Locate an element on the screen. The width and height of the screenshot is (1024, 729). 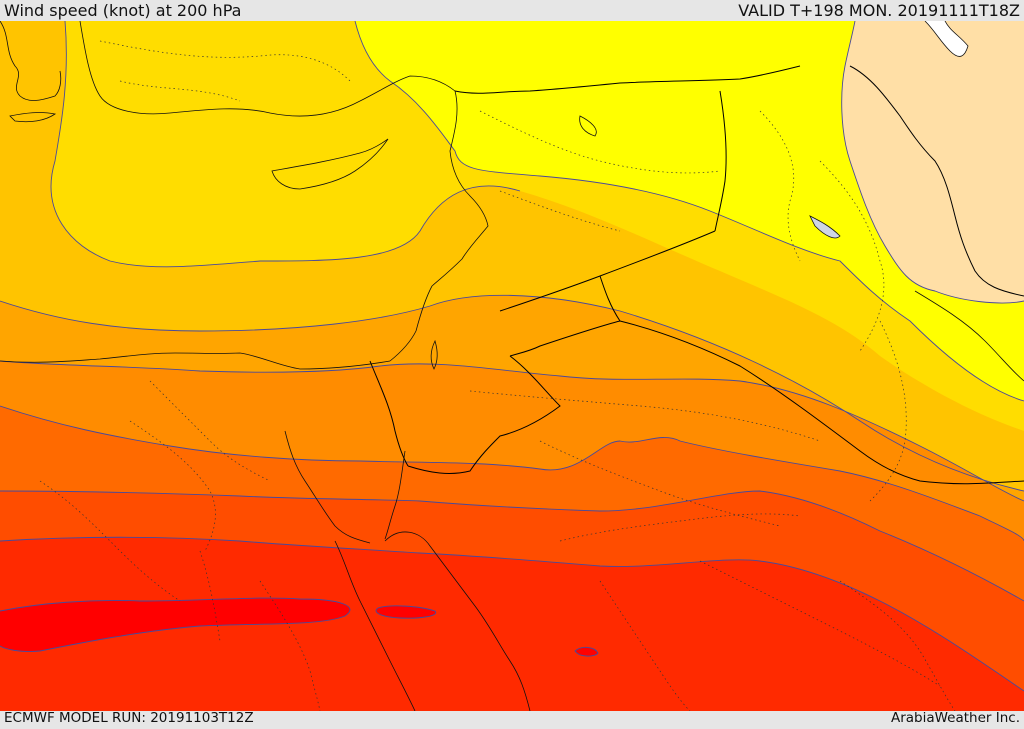
band-red3 is located at coordinates (175, 625).